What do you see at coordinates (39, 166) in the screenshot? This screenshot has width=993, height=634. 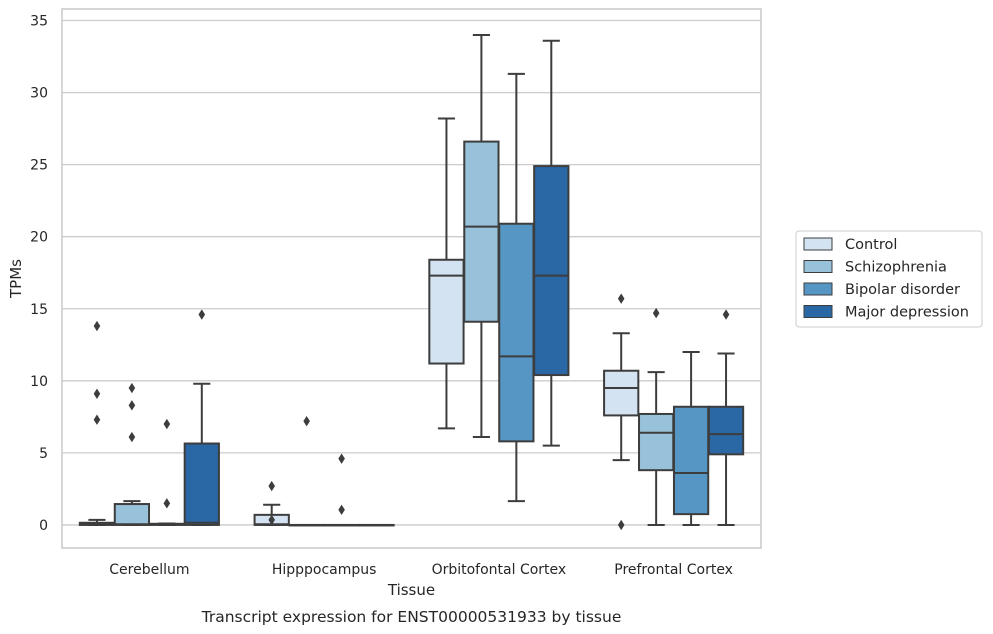 I see `y-tick-label: 25` at bounding box center [39, 166].